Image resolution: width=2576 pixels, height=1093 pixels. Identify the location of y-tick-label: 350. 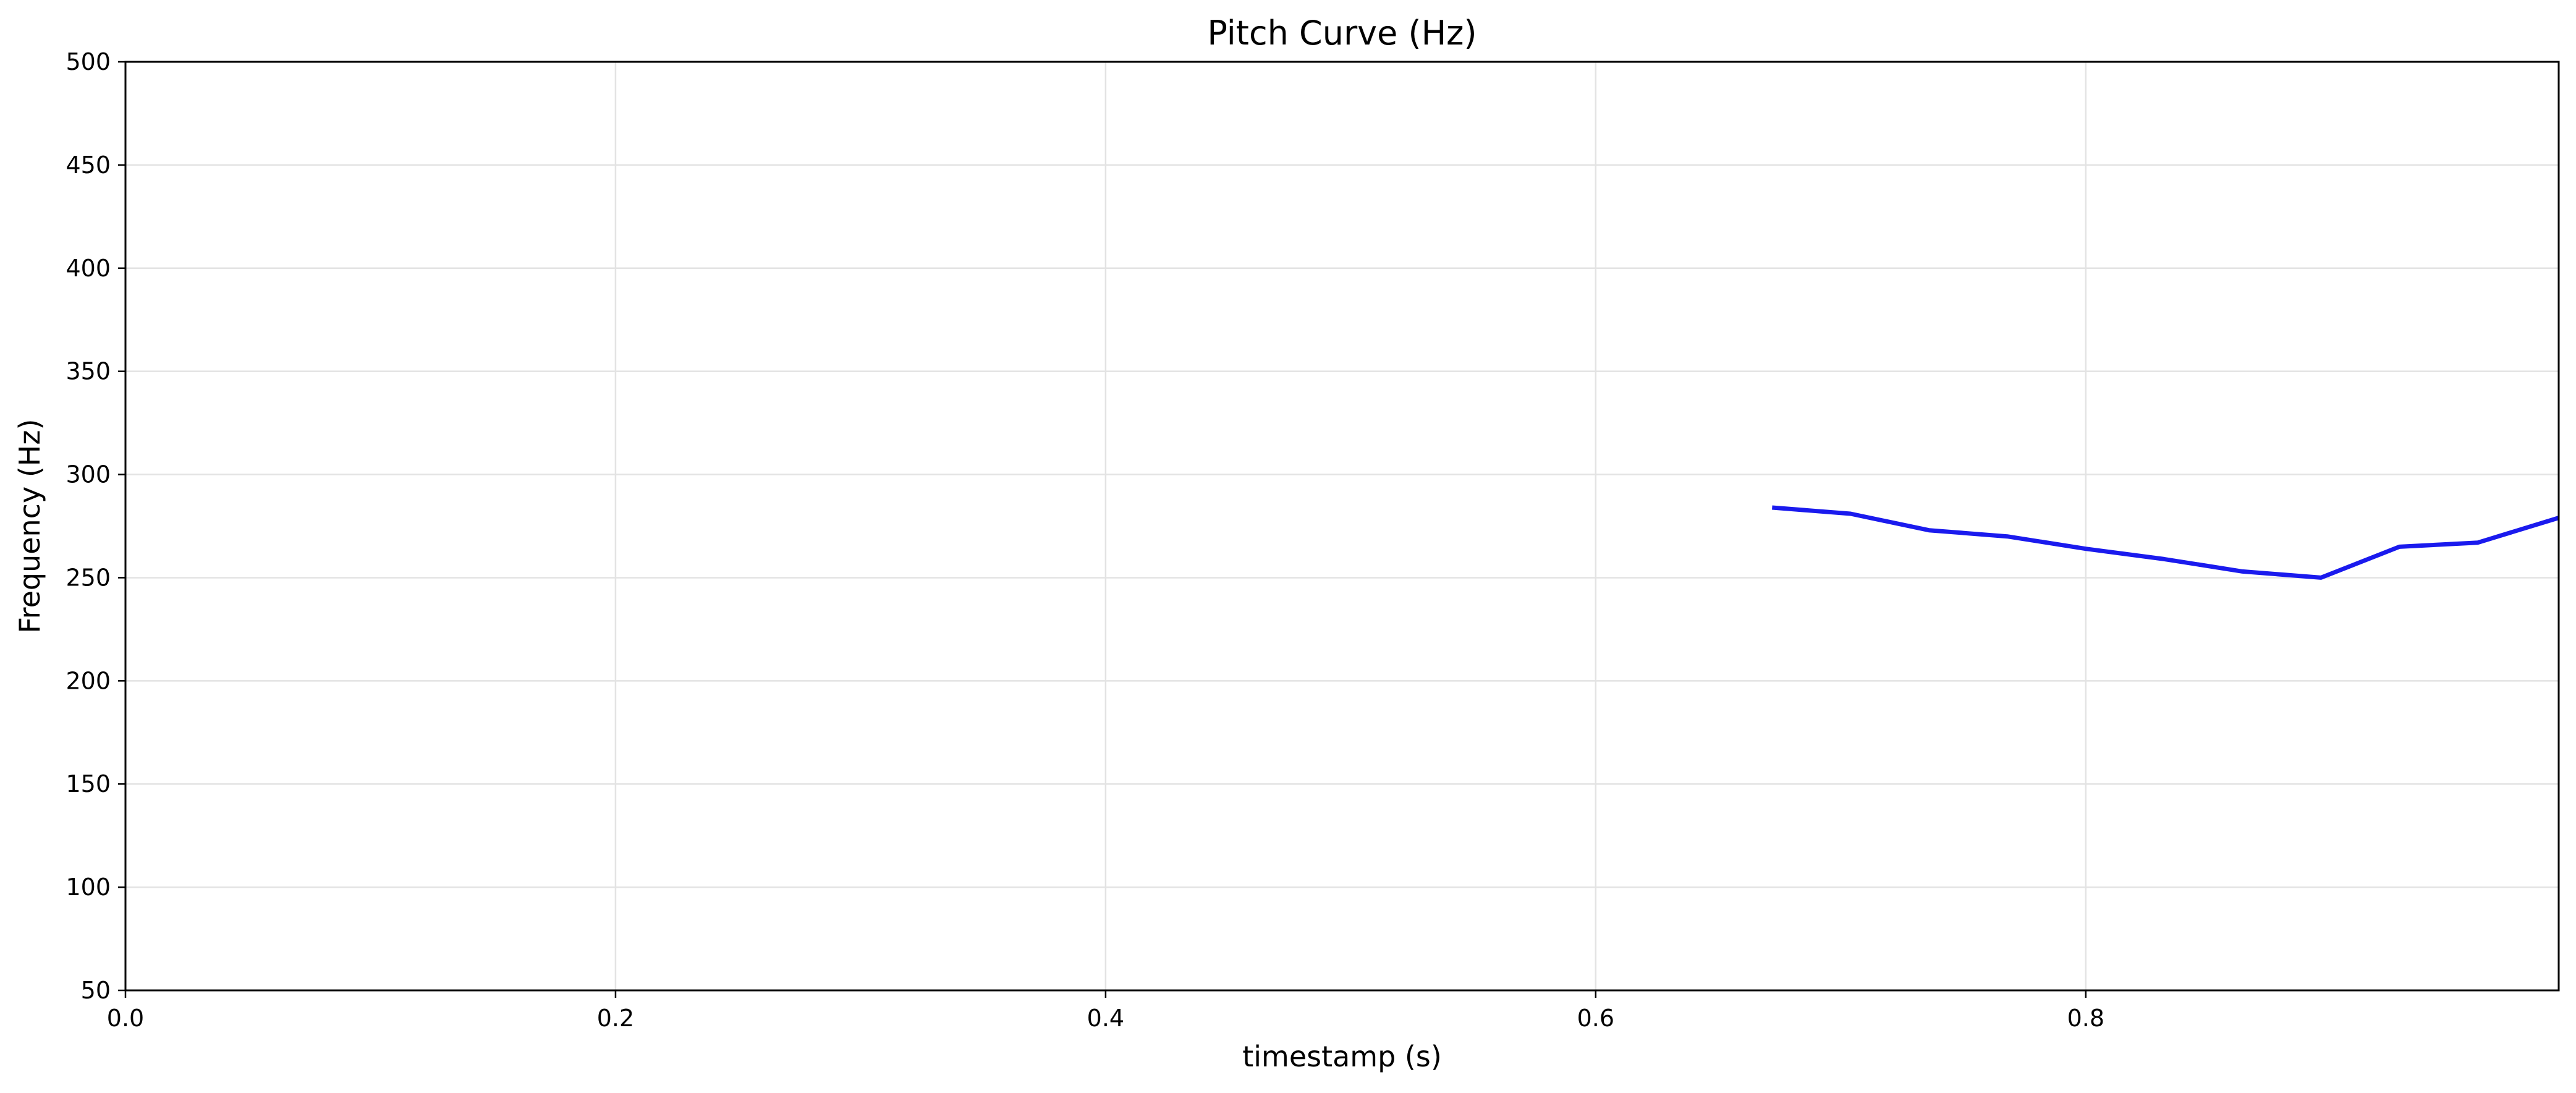
(88, 372).